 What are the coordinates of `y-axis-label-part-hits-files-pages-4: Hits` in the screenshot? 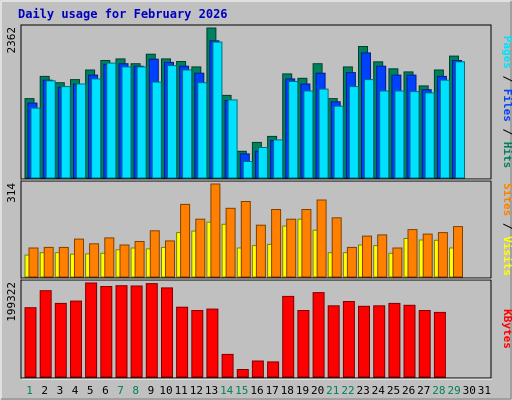 It's located at (506, 155).